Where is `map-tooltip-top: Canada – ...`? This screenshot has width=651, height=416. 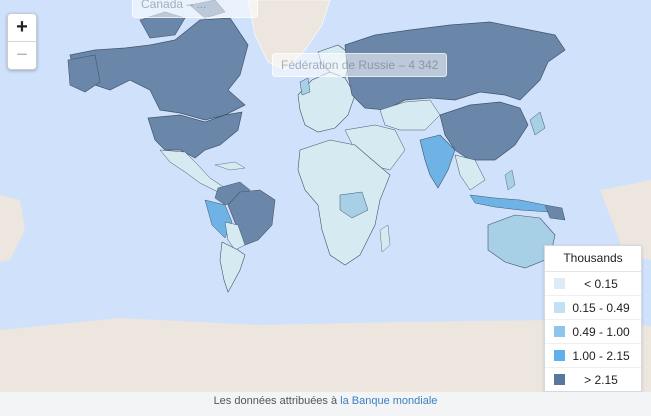 map-tooltip-top: Canada – ... is located at coordinates (195, 9).